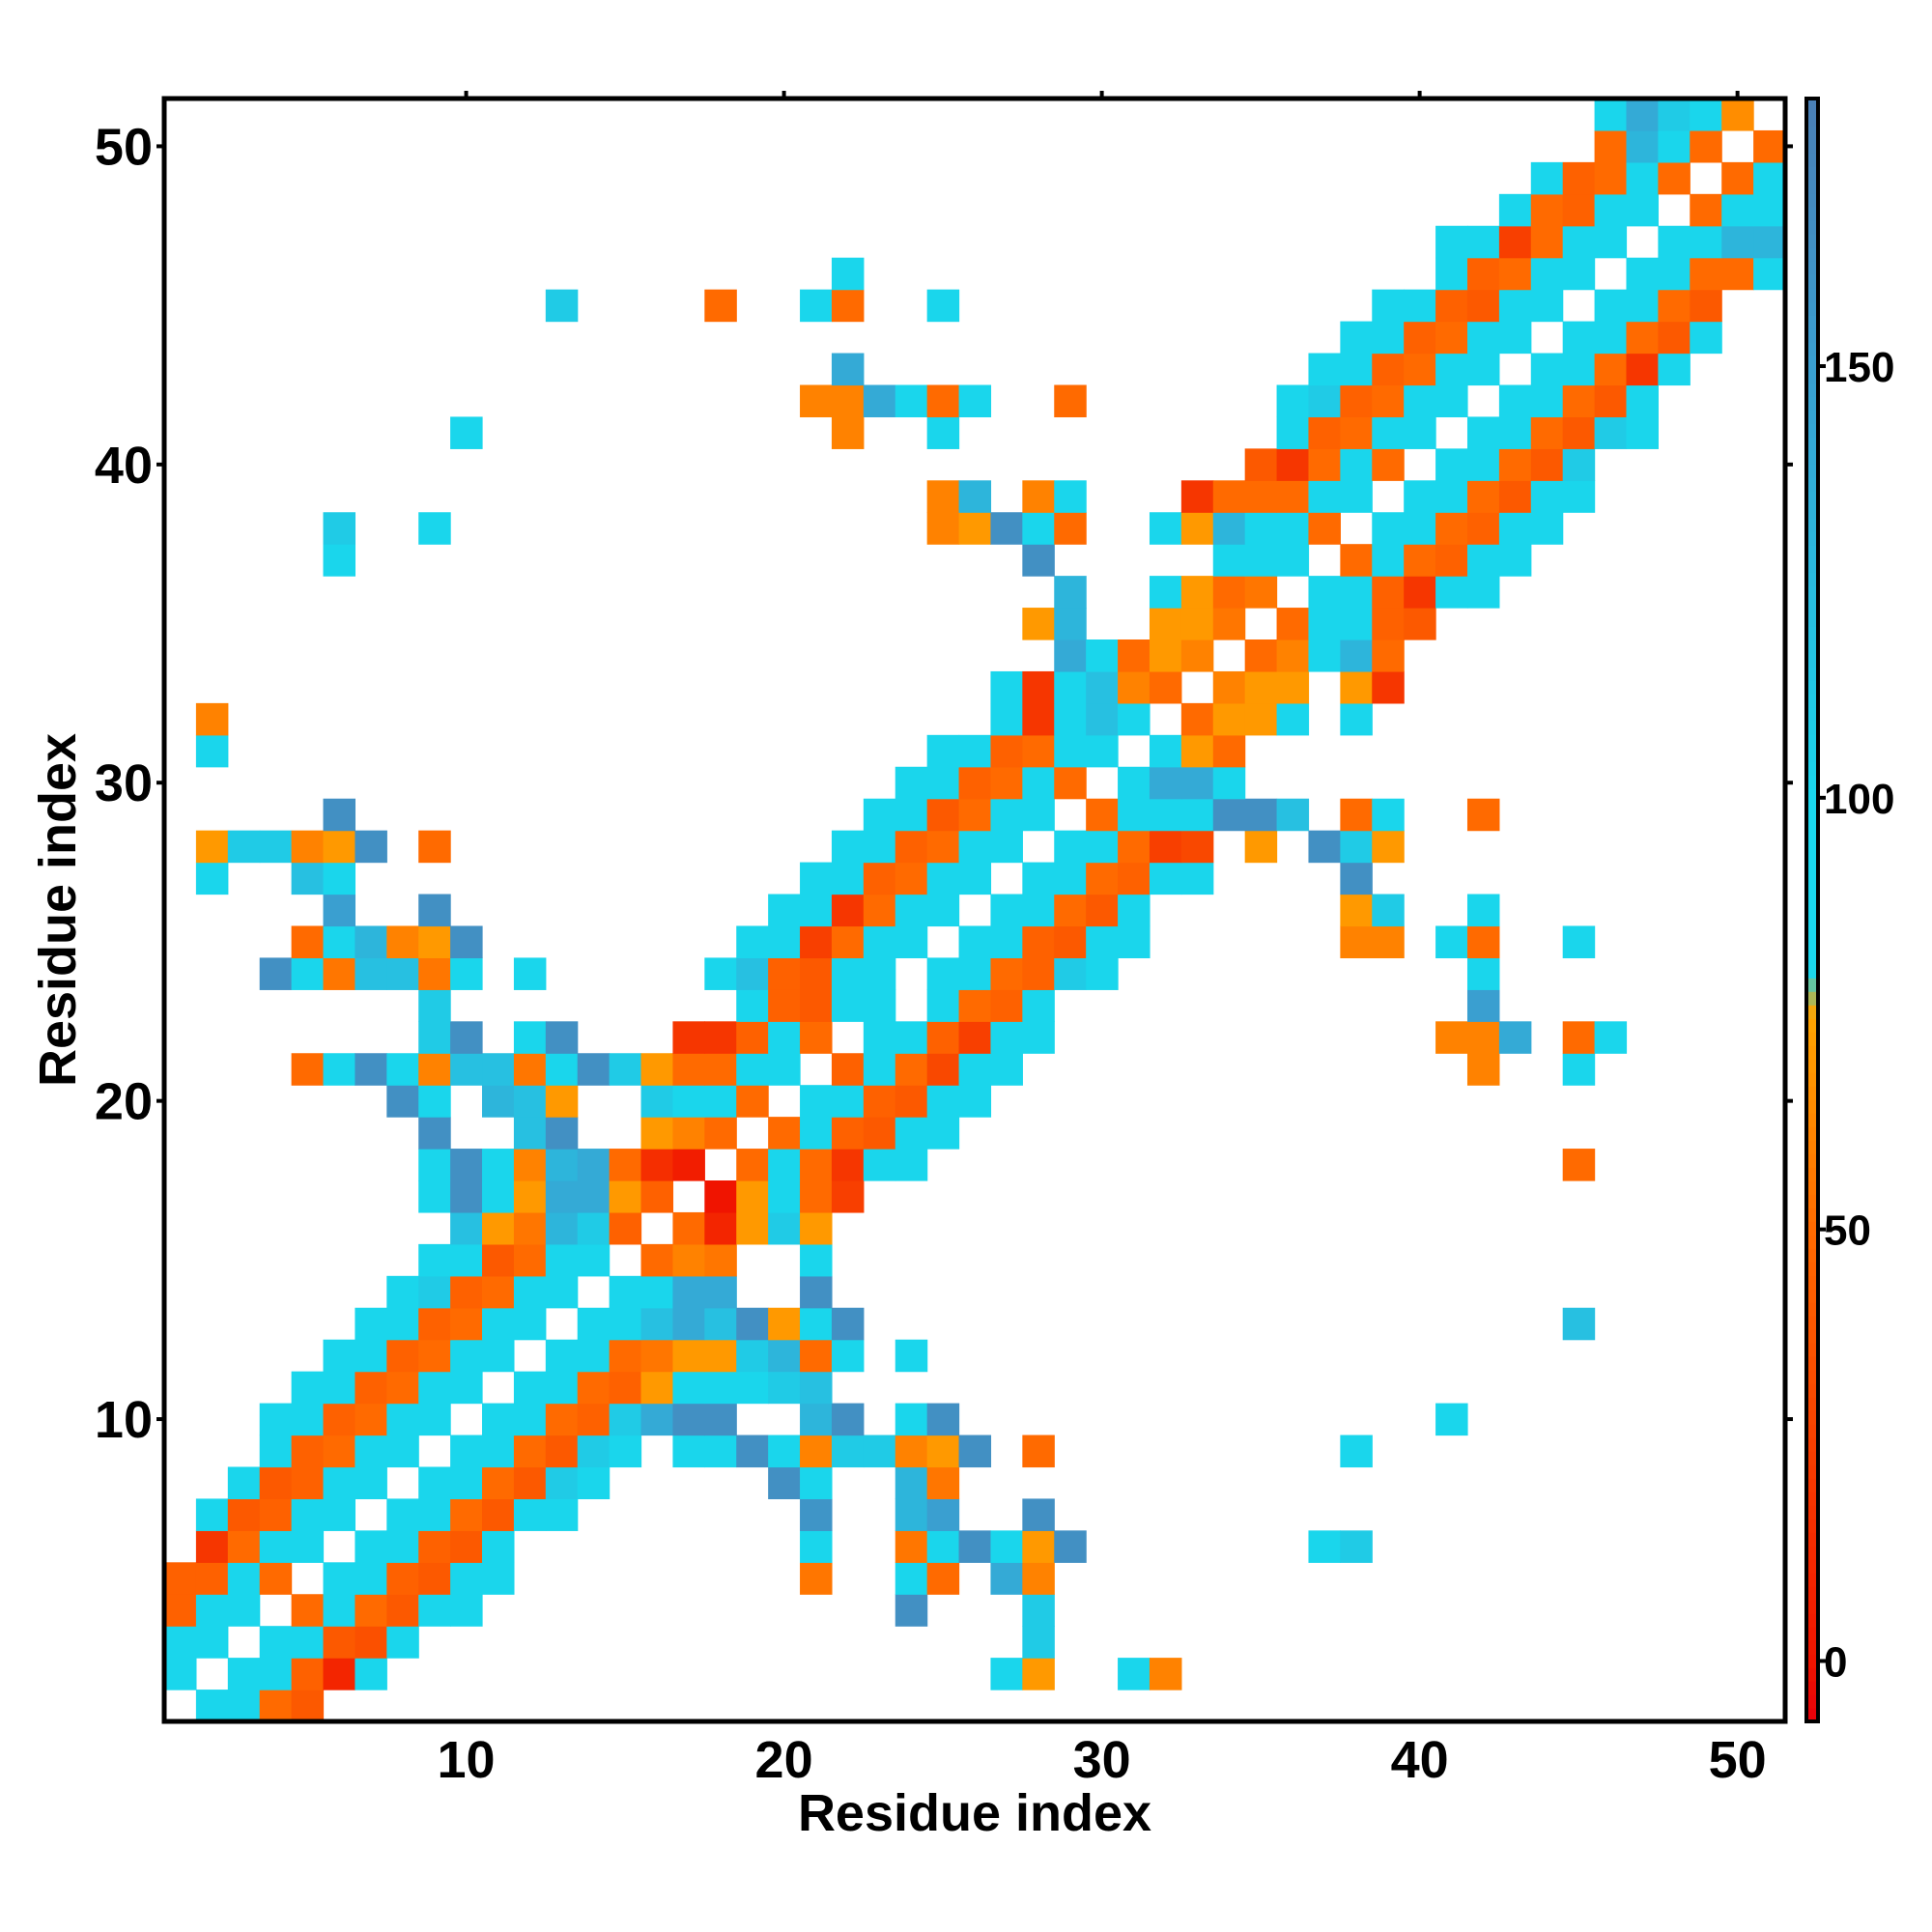  I want to click on colorbar-tick-label: 150, so click(1859, 367).